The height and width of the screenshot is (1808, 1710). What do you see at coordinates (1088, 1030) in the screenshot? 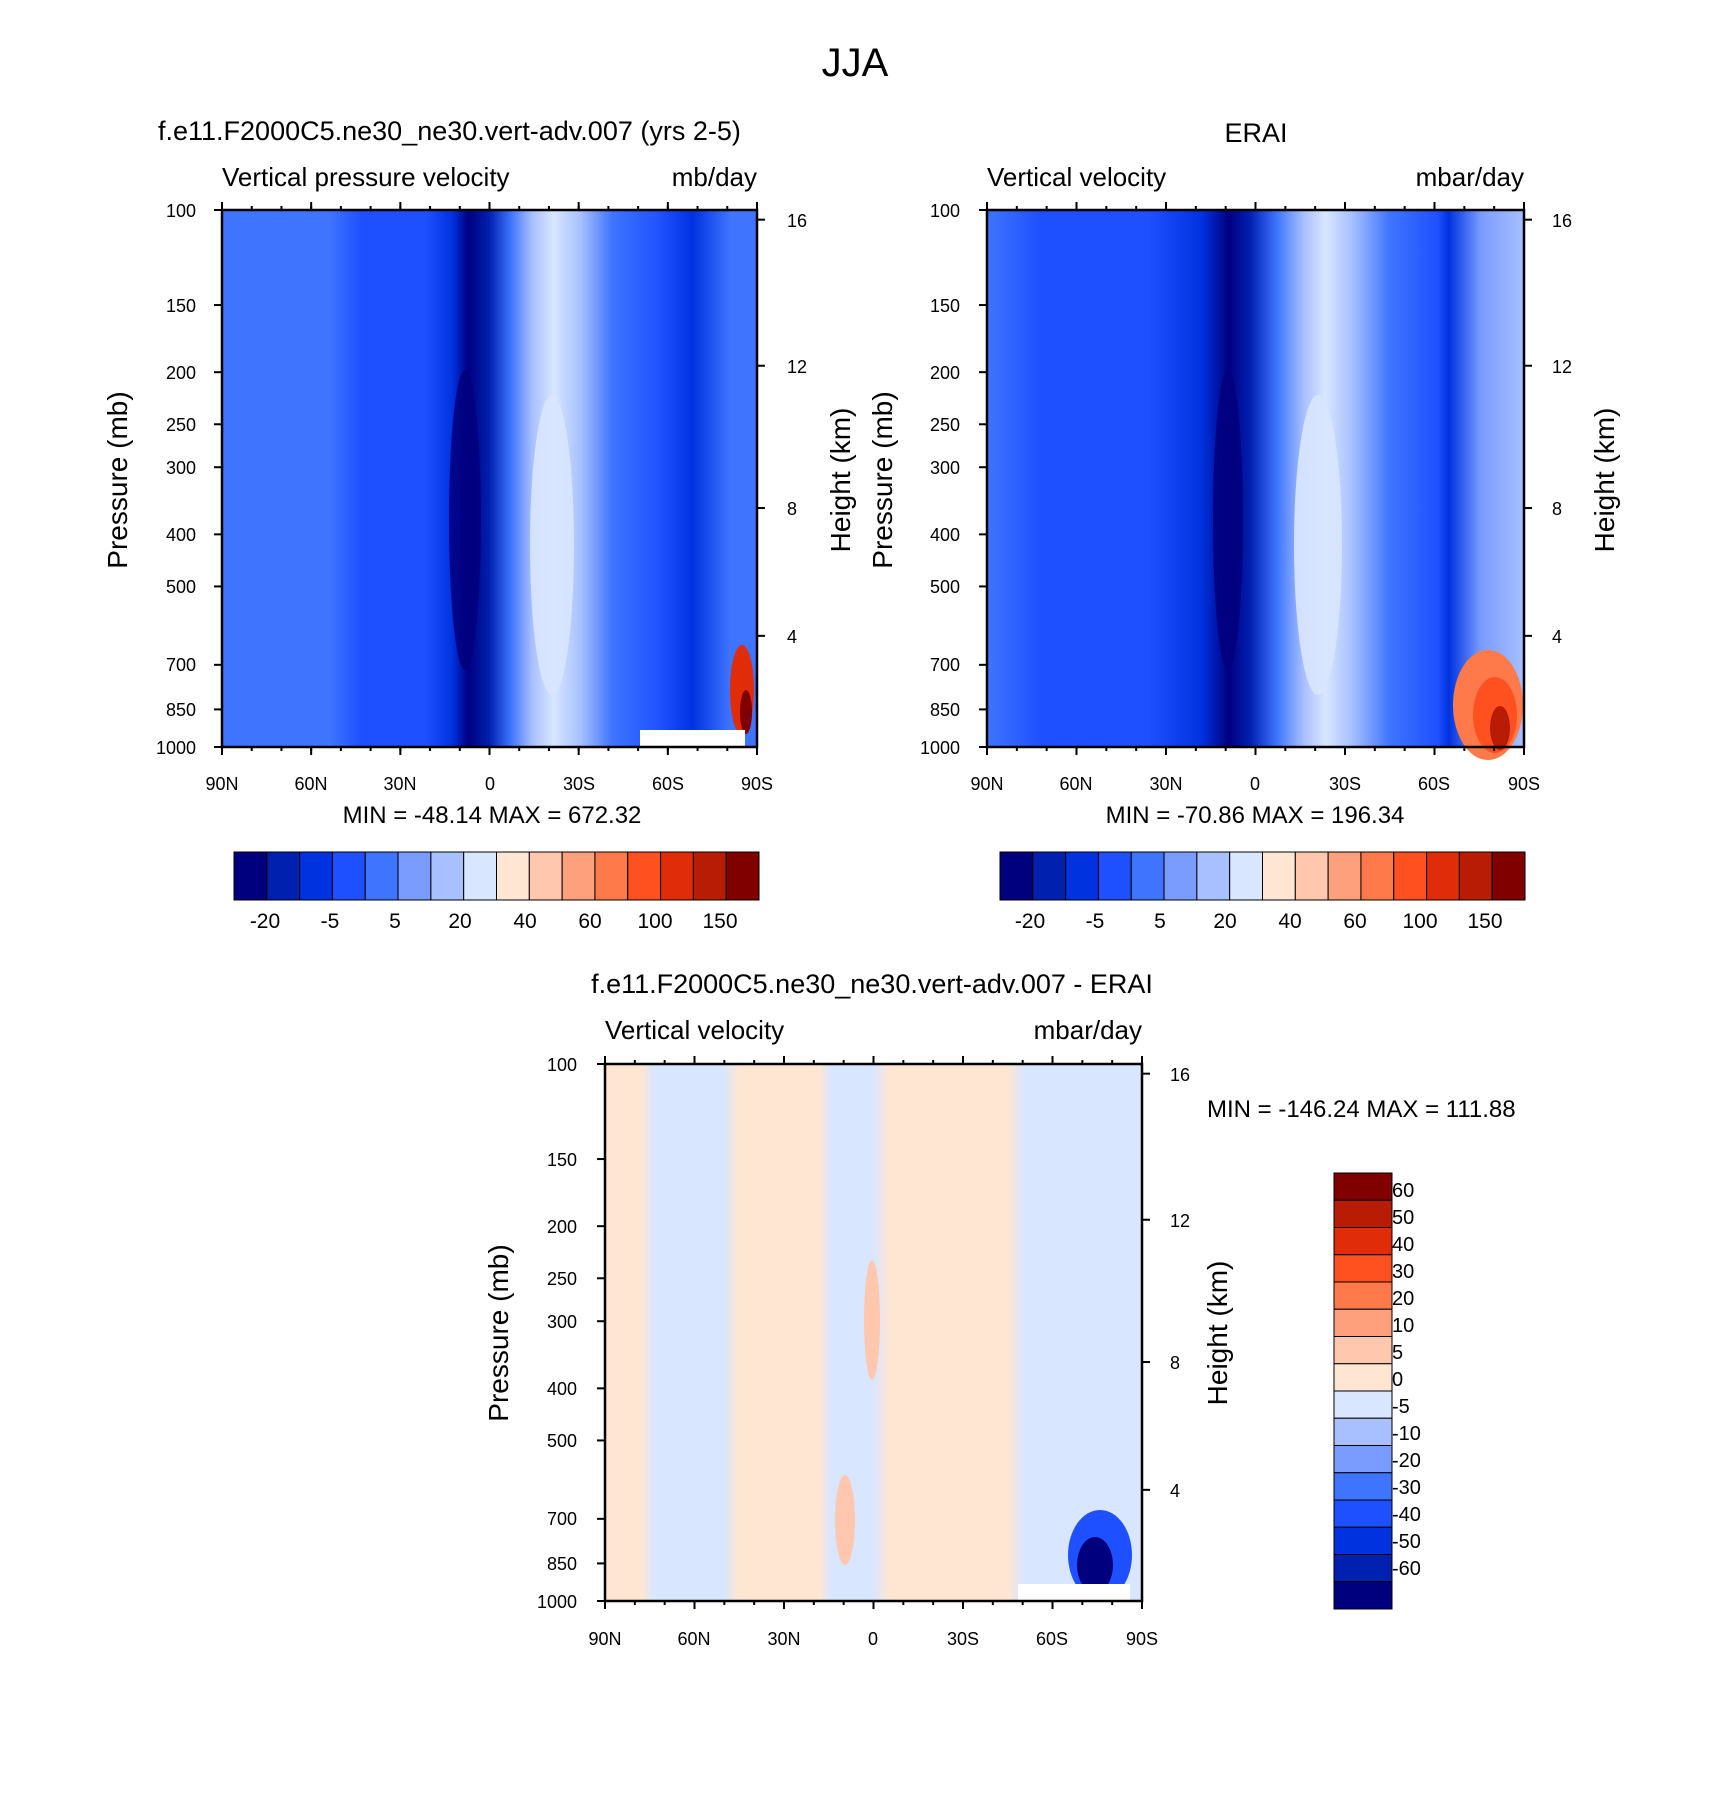
I see `panel-difference-right-label: mbar/day` at bounding box center [1088, 1030].